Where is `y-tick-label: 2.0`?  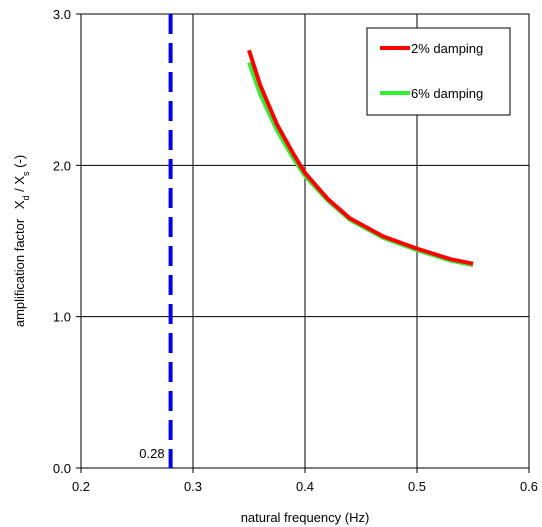
y-tick-label: 2.0 is located at coordinates (62, 165).